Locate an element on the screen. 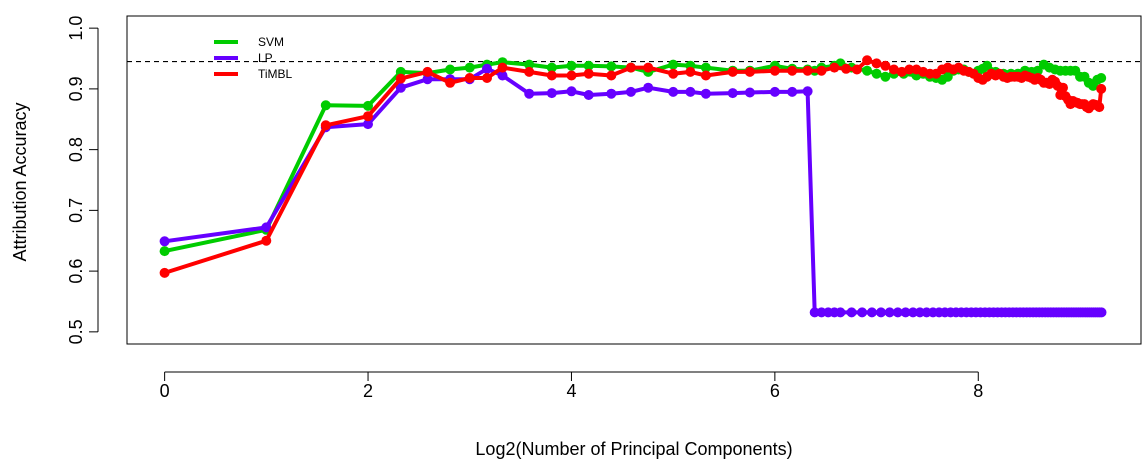 This screenshot has width=1142, height=462. y-tick-label: 1.0 is located at coordinates (76, 28).